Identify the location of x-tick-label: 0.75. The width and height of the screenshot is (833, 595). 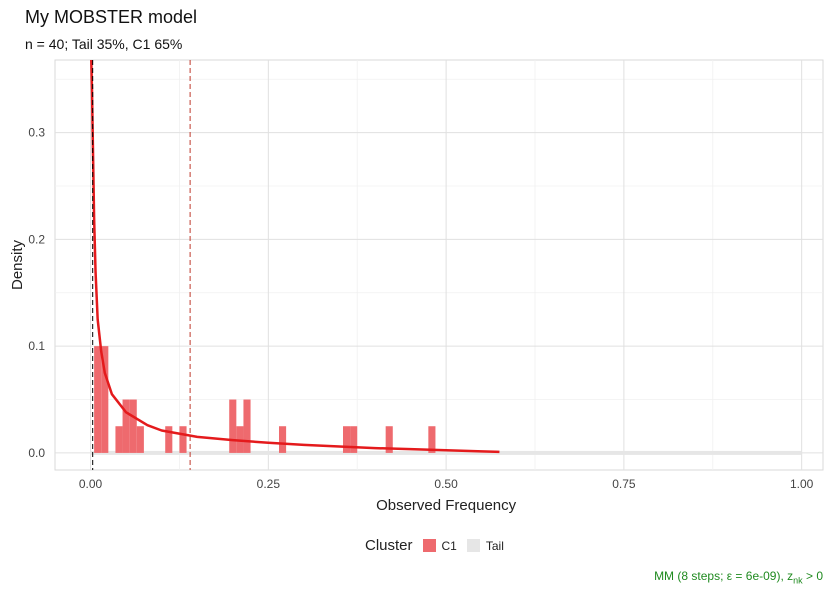
(624, 484).